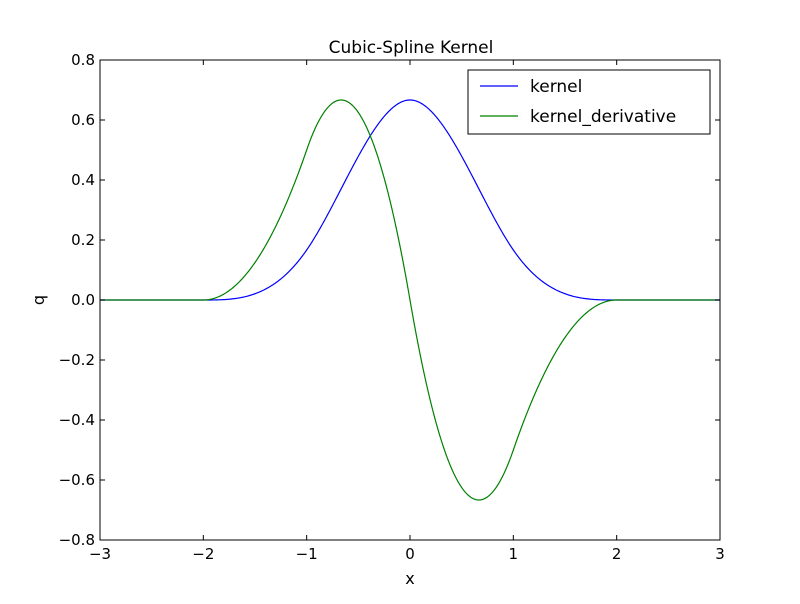 This screenshot has height=604, width=800. Describe the element at coordinates (83, 120) in the screenshot. I see `y-tick-label: 0.6` at that location.